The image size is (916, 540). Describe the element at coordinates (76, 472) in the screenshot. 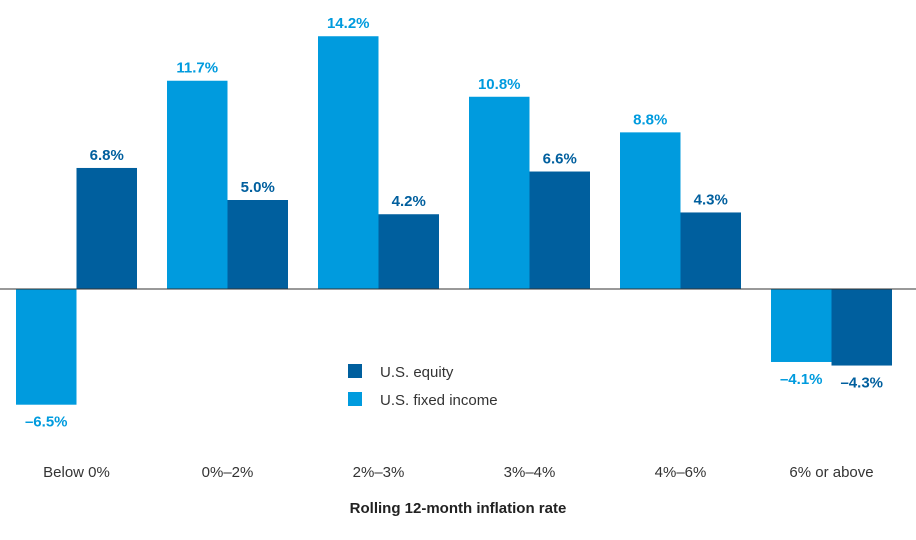

I see `category-label-1: Below 0%` at that location.